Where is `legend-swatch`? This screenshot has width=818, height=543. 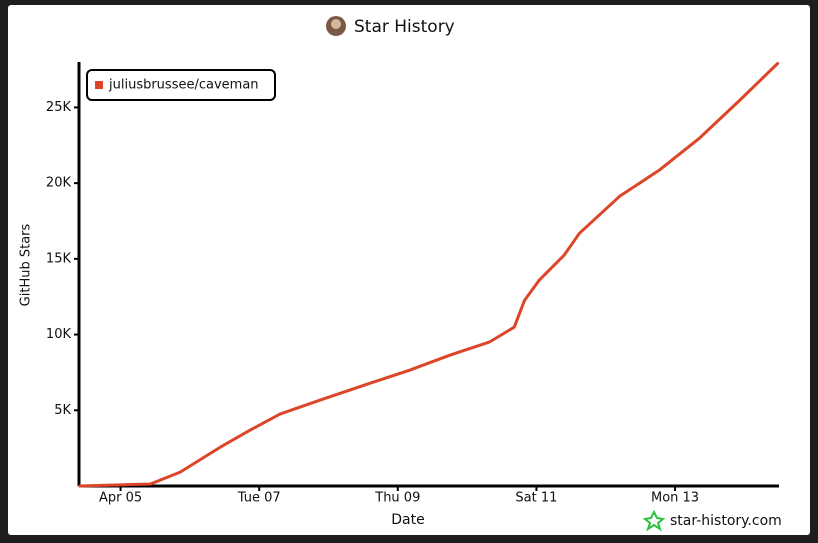
legend-swatch is located at coordinates (99, 85).